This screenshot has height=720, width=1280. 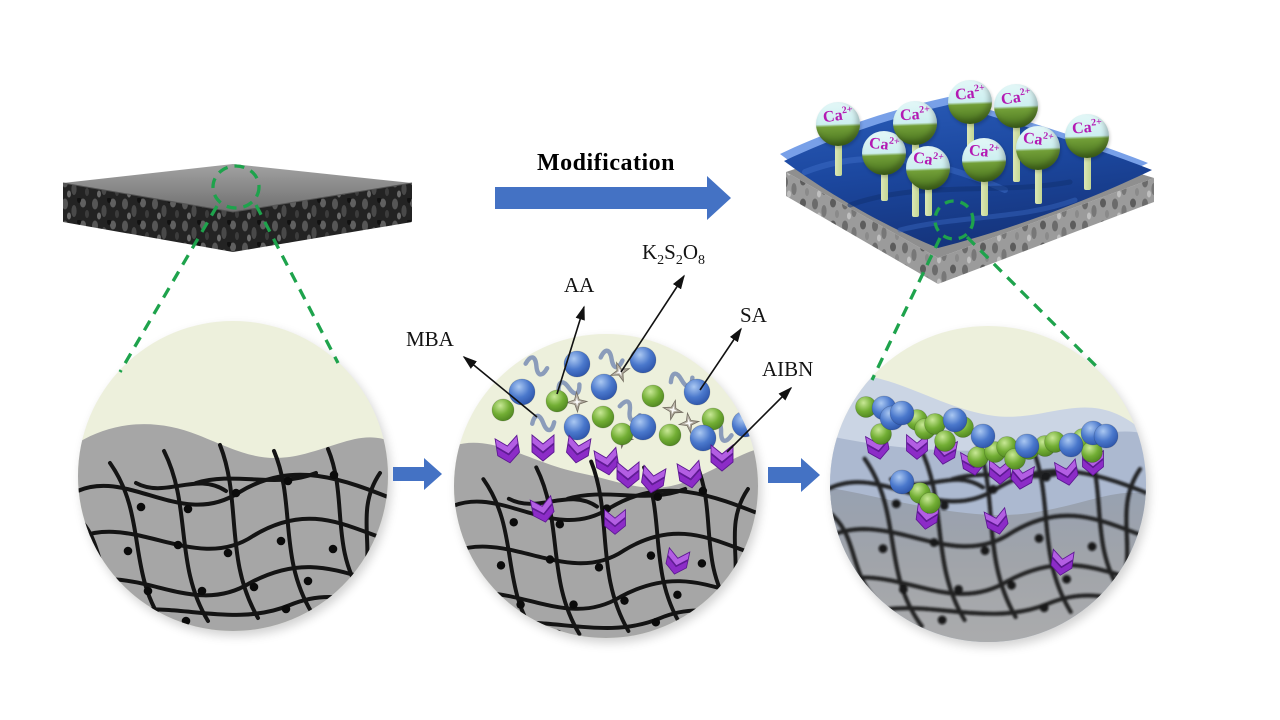 What do you see at coordinates (624, 460) in the screenshot?
I see `reagent-molecules` at bounding box center [624, 460].